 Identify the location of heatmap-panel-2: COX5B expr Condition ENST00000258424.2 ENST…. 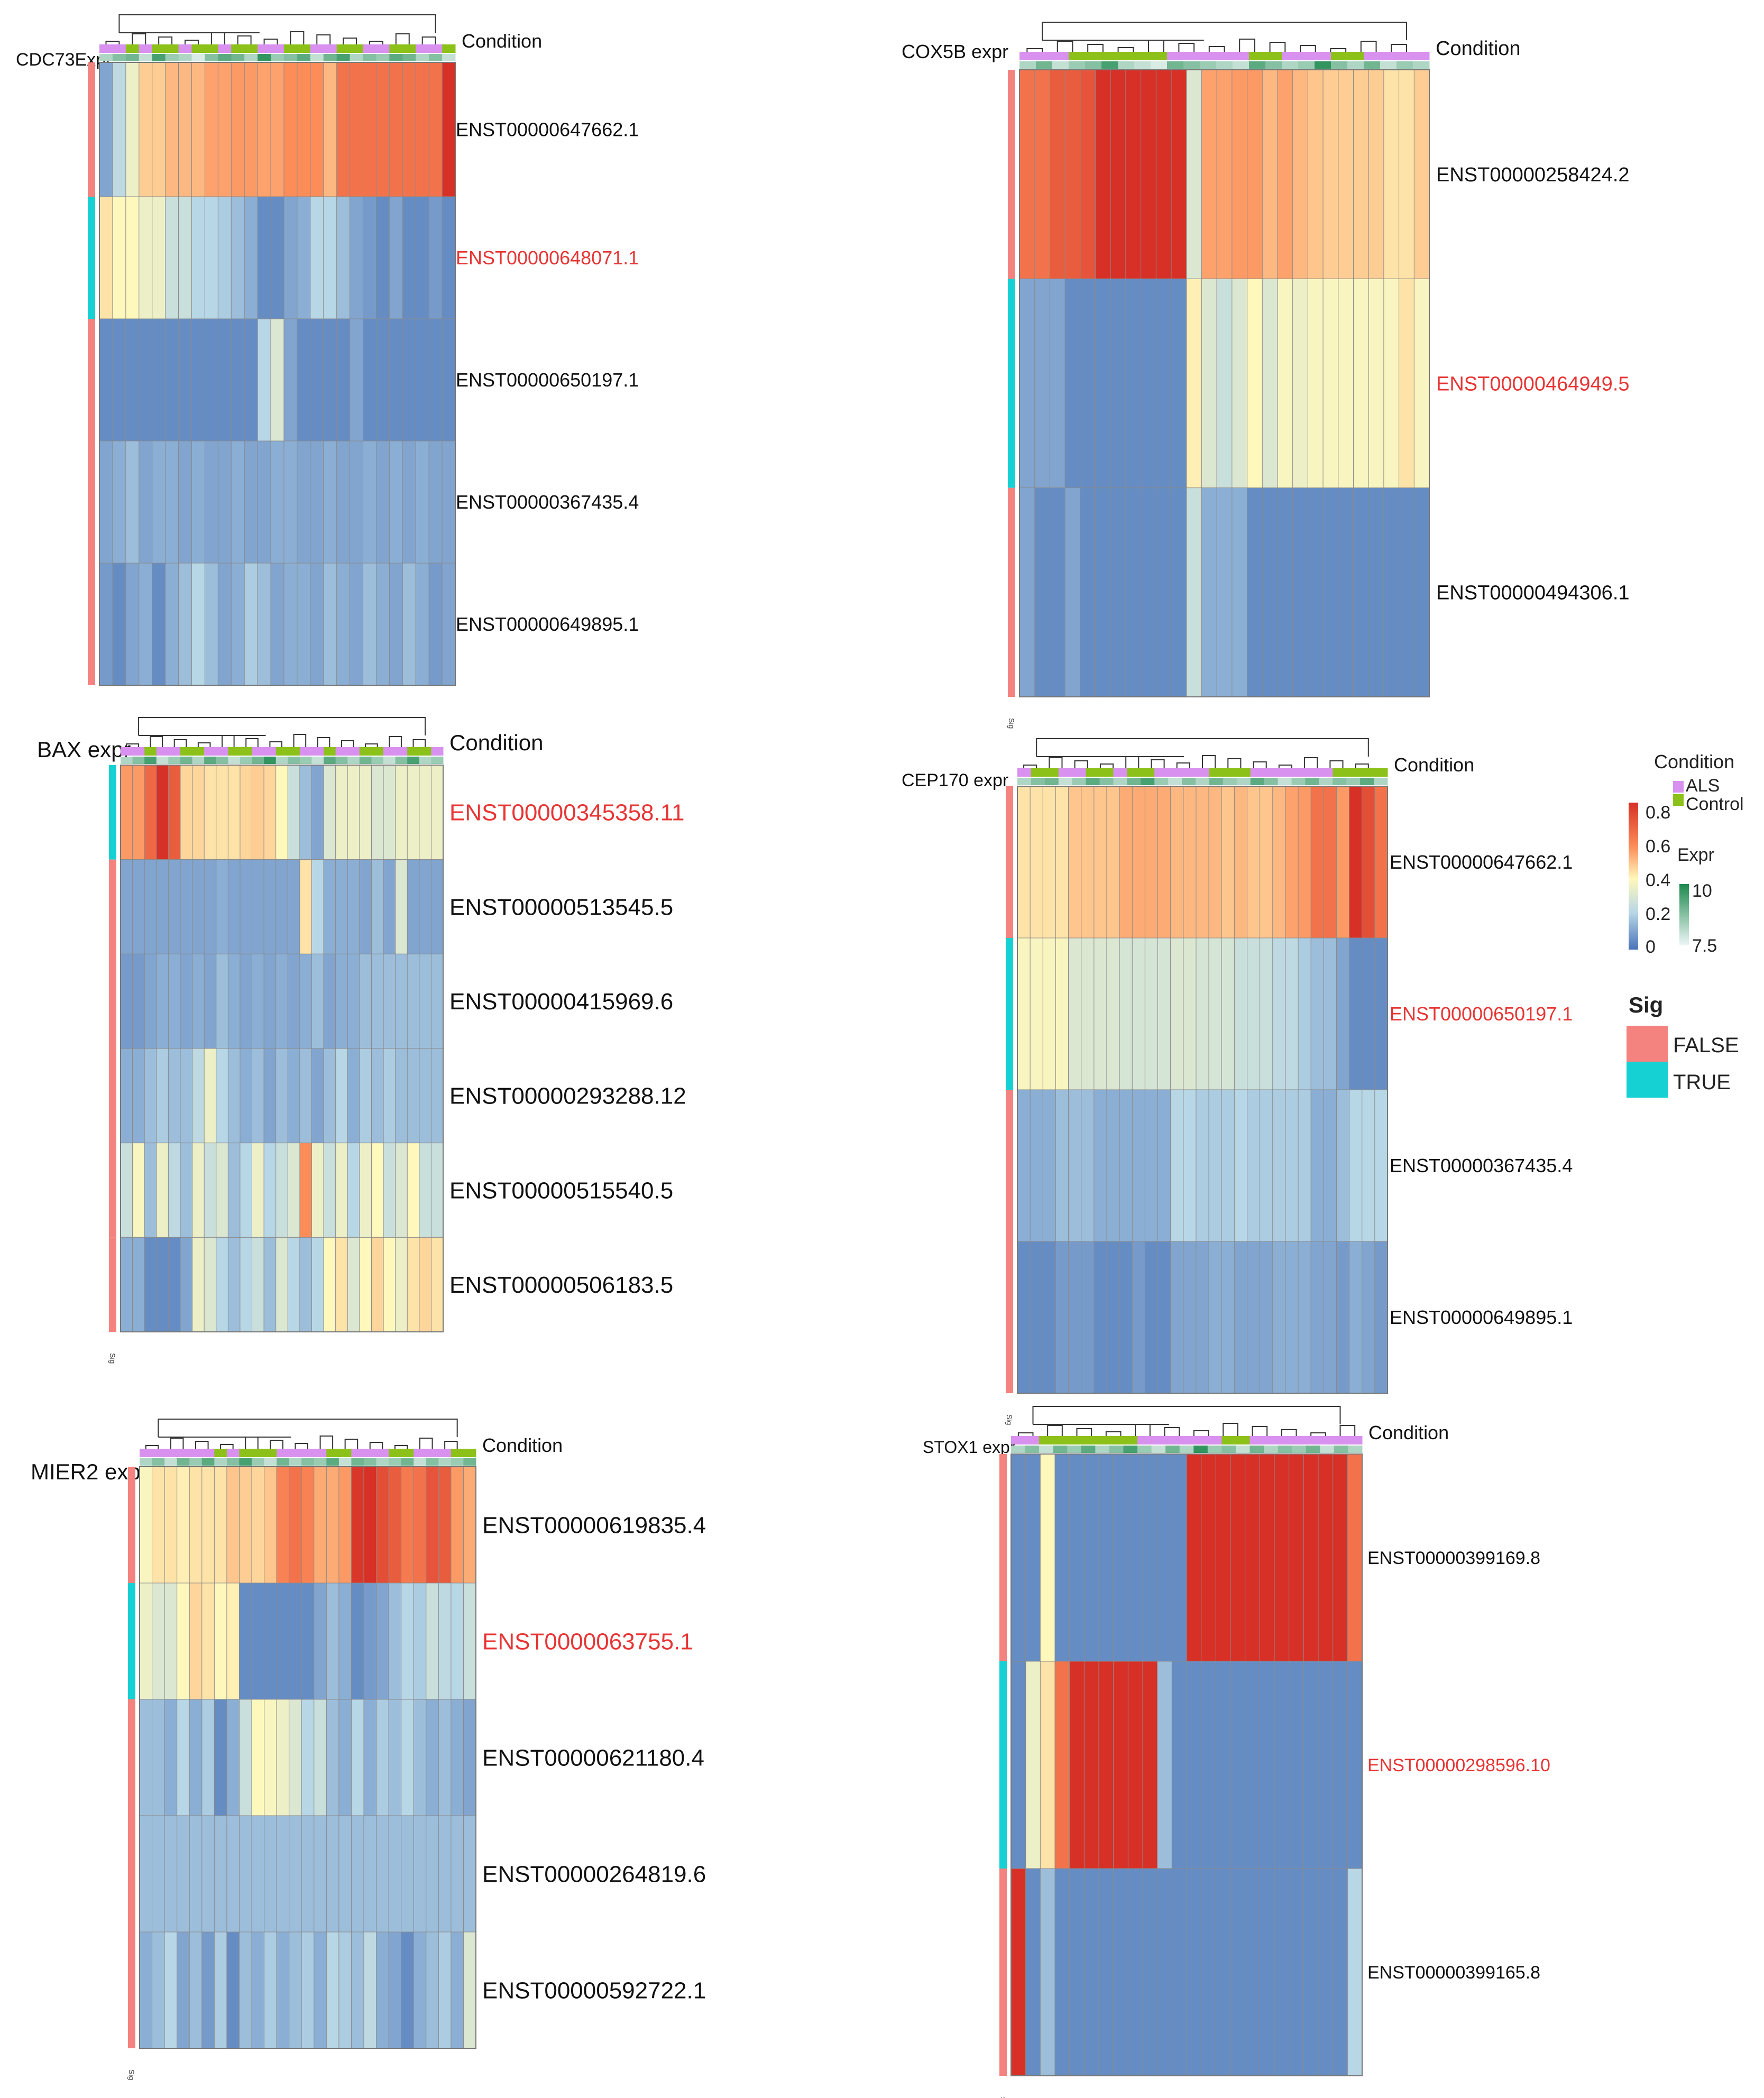
(1266, 375).